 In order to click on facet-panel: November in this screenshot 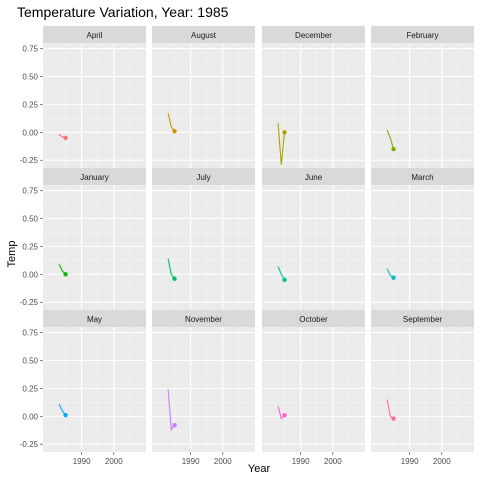, I will do `click(203, 381)`.